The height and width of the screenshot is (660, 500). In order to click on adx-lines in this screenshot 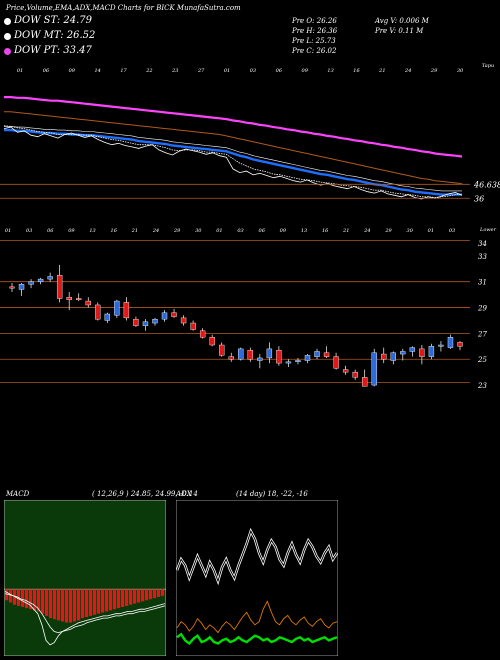, I will do `click(257, 586)`.